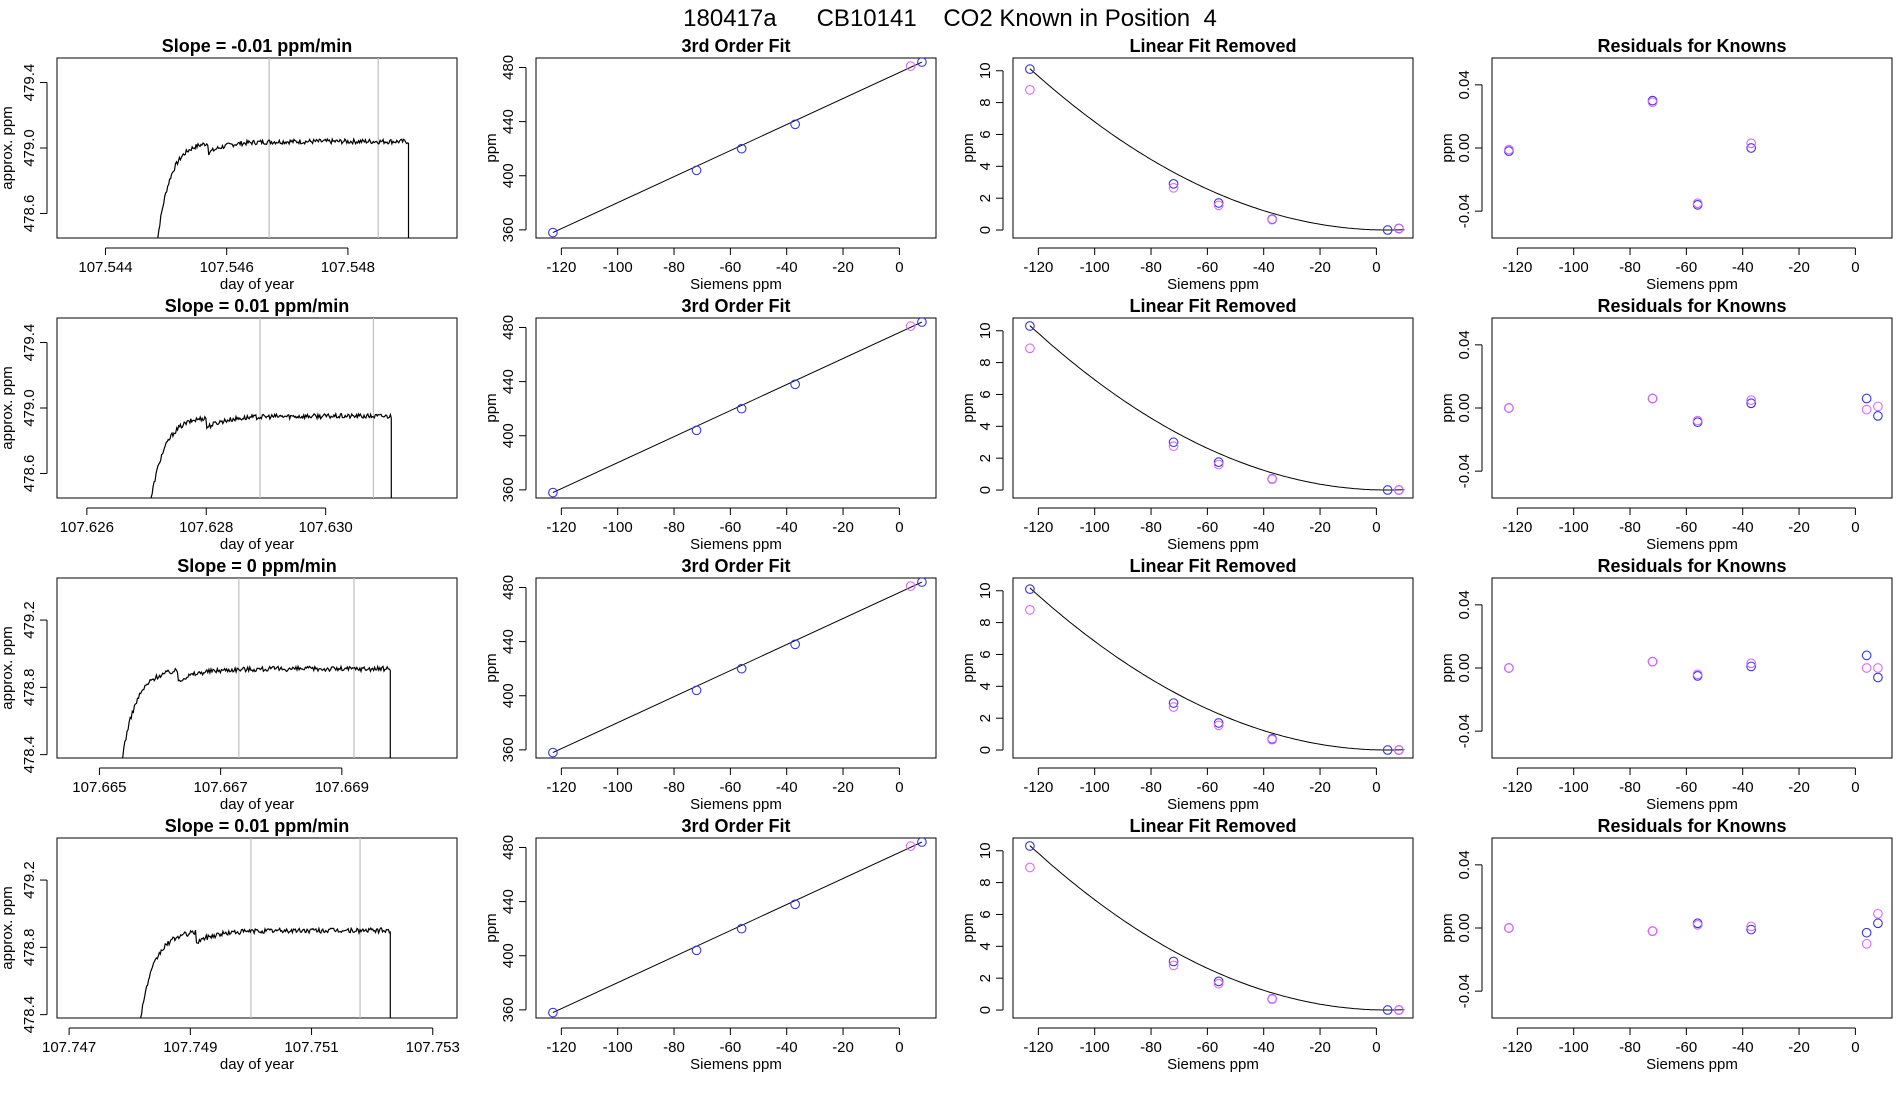 The width and height of the screenshot is (1900, 1100). What do you see at coordinates (1464, 84) in the screenshot?
I see `y-tick-label: 0.04` at bounding box center [1464, 84].